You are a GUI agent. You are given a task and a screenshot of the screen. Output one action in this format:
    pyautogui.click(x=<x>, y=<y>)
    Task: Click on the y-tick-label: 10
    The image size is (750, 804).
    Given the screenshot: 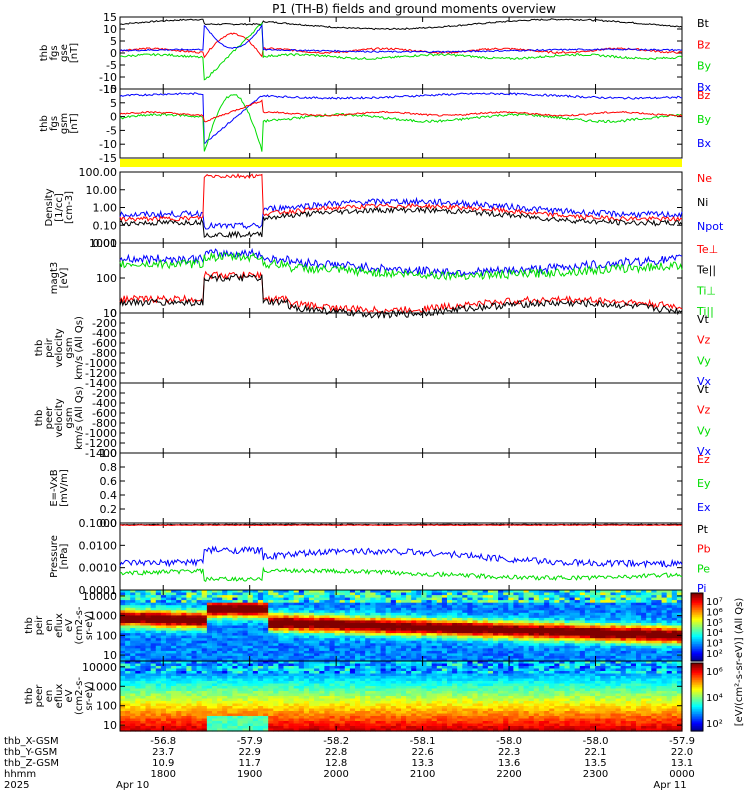 What is the action you would take?
    pyautogui.click(x=110, y=89)
    